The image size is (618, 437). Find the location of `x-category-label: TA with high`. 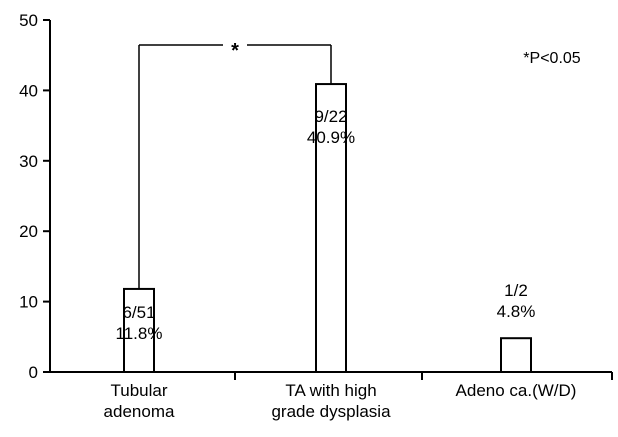

x-category-label: TA with high is located at coordinates (330, 390).